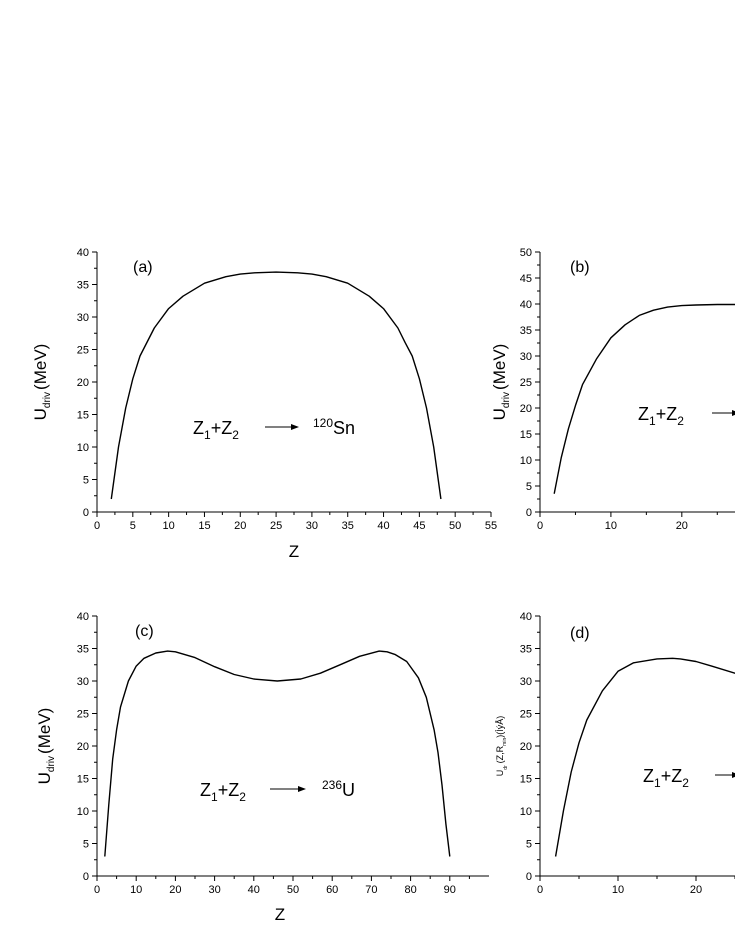  Describe the element at coordinates (338, 789) in the screenshot. I see `product-nucleus: 236U` at that location.